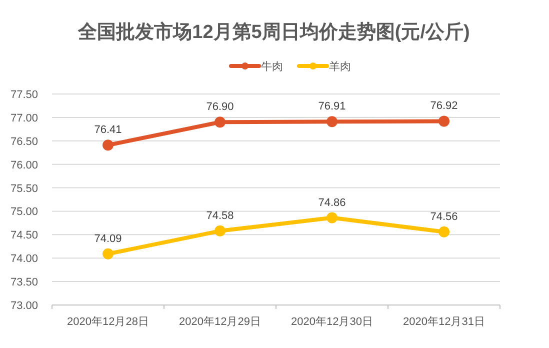  What do you see at coordinates (24, 282) in the screenshot?
I see `y-tick-label: 73.50` at bounding box center [24, 282].